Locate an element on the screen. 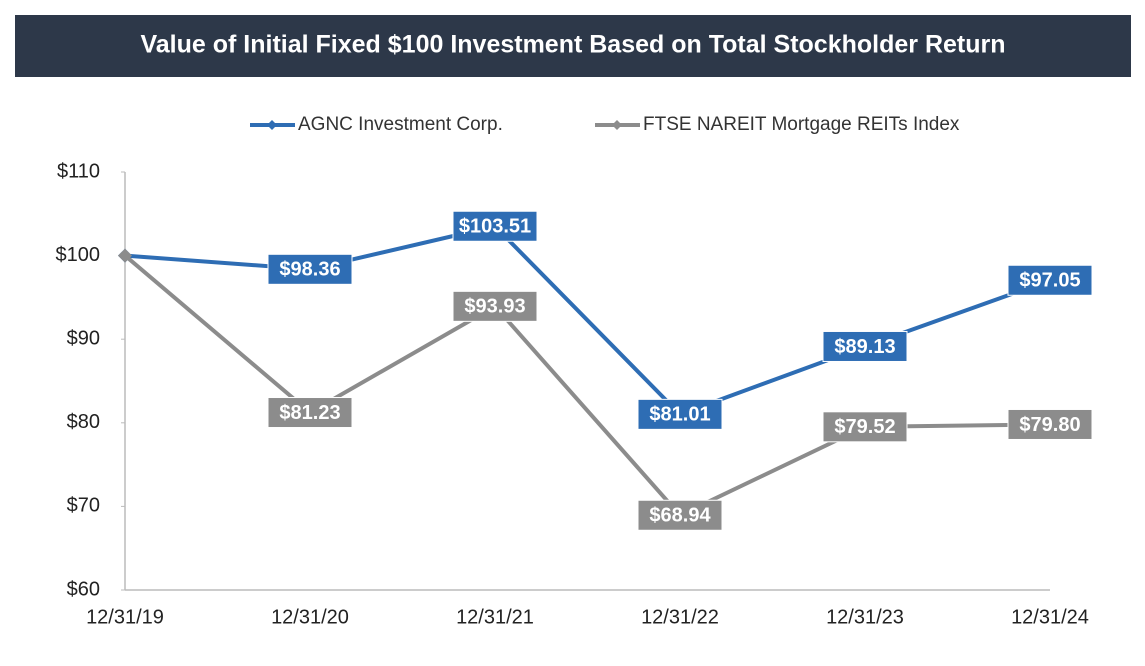 The height and width of the screenshot is (666, 1145). value-label: $98.36 is located at coordinates (309, 270).